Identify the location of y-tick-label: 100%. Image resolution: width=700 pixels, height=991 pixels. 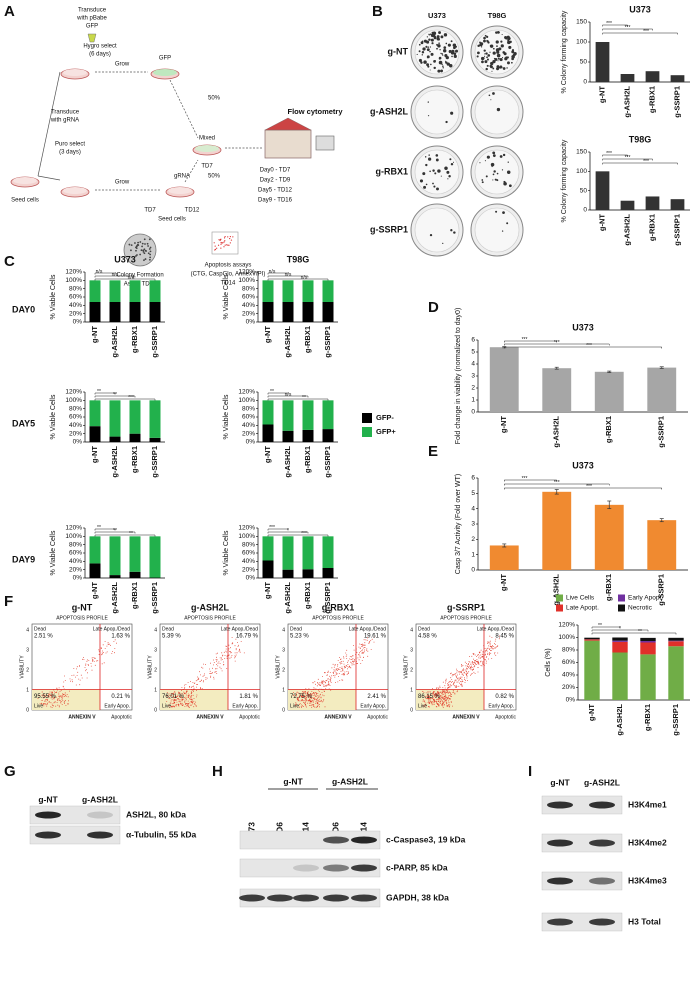
(73, 400).